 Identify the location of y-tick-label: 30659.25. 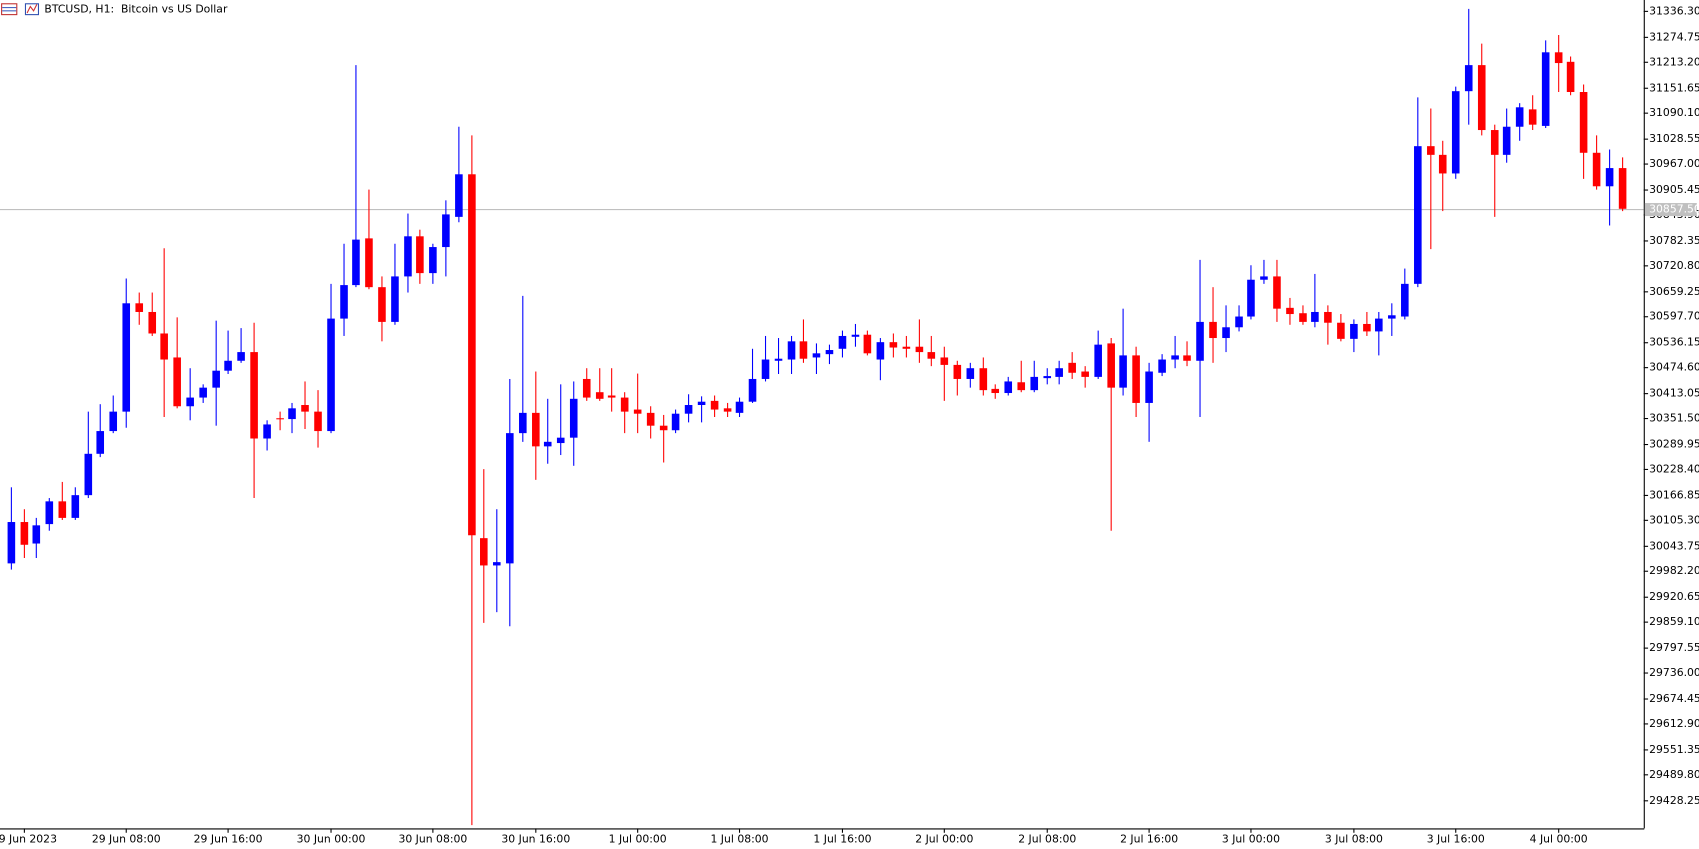
(1674, 291).